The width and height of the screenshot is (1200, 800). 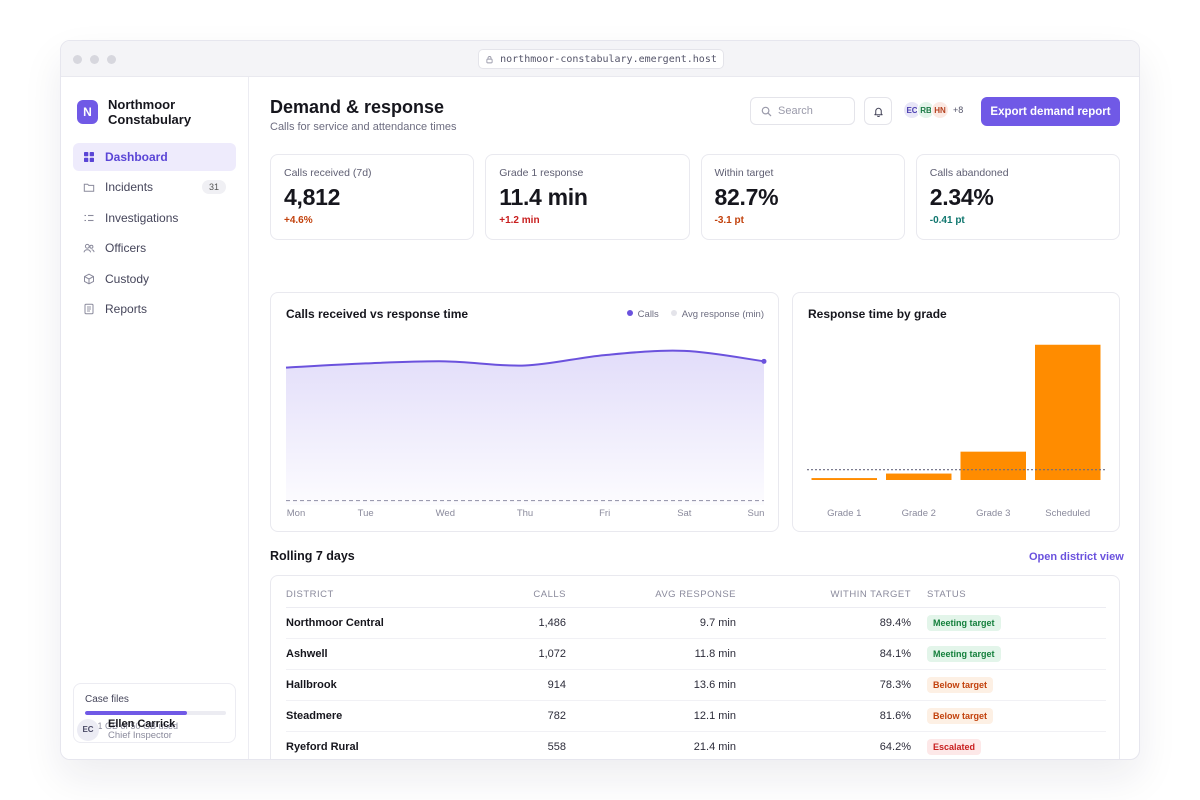 I want to click on address-bar: northmoor-constabulary.emergent.host, so click(x=601, y=59).